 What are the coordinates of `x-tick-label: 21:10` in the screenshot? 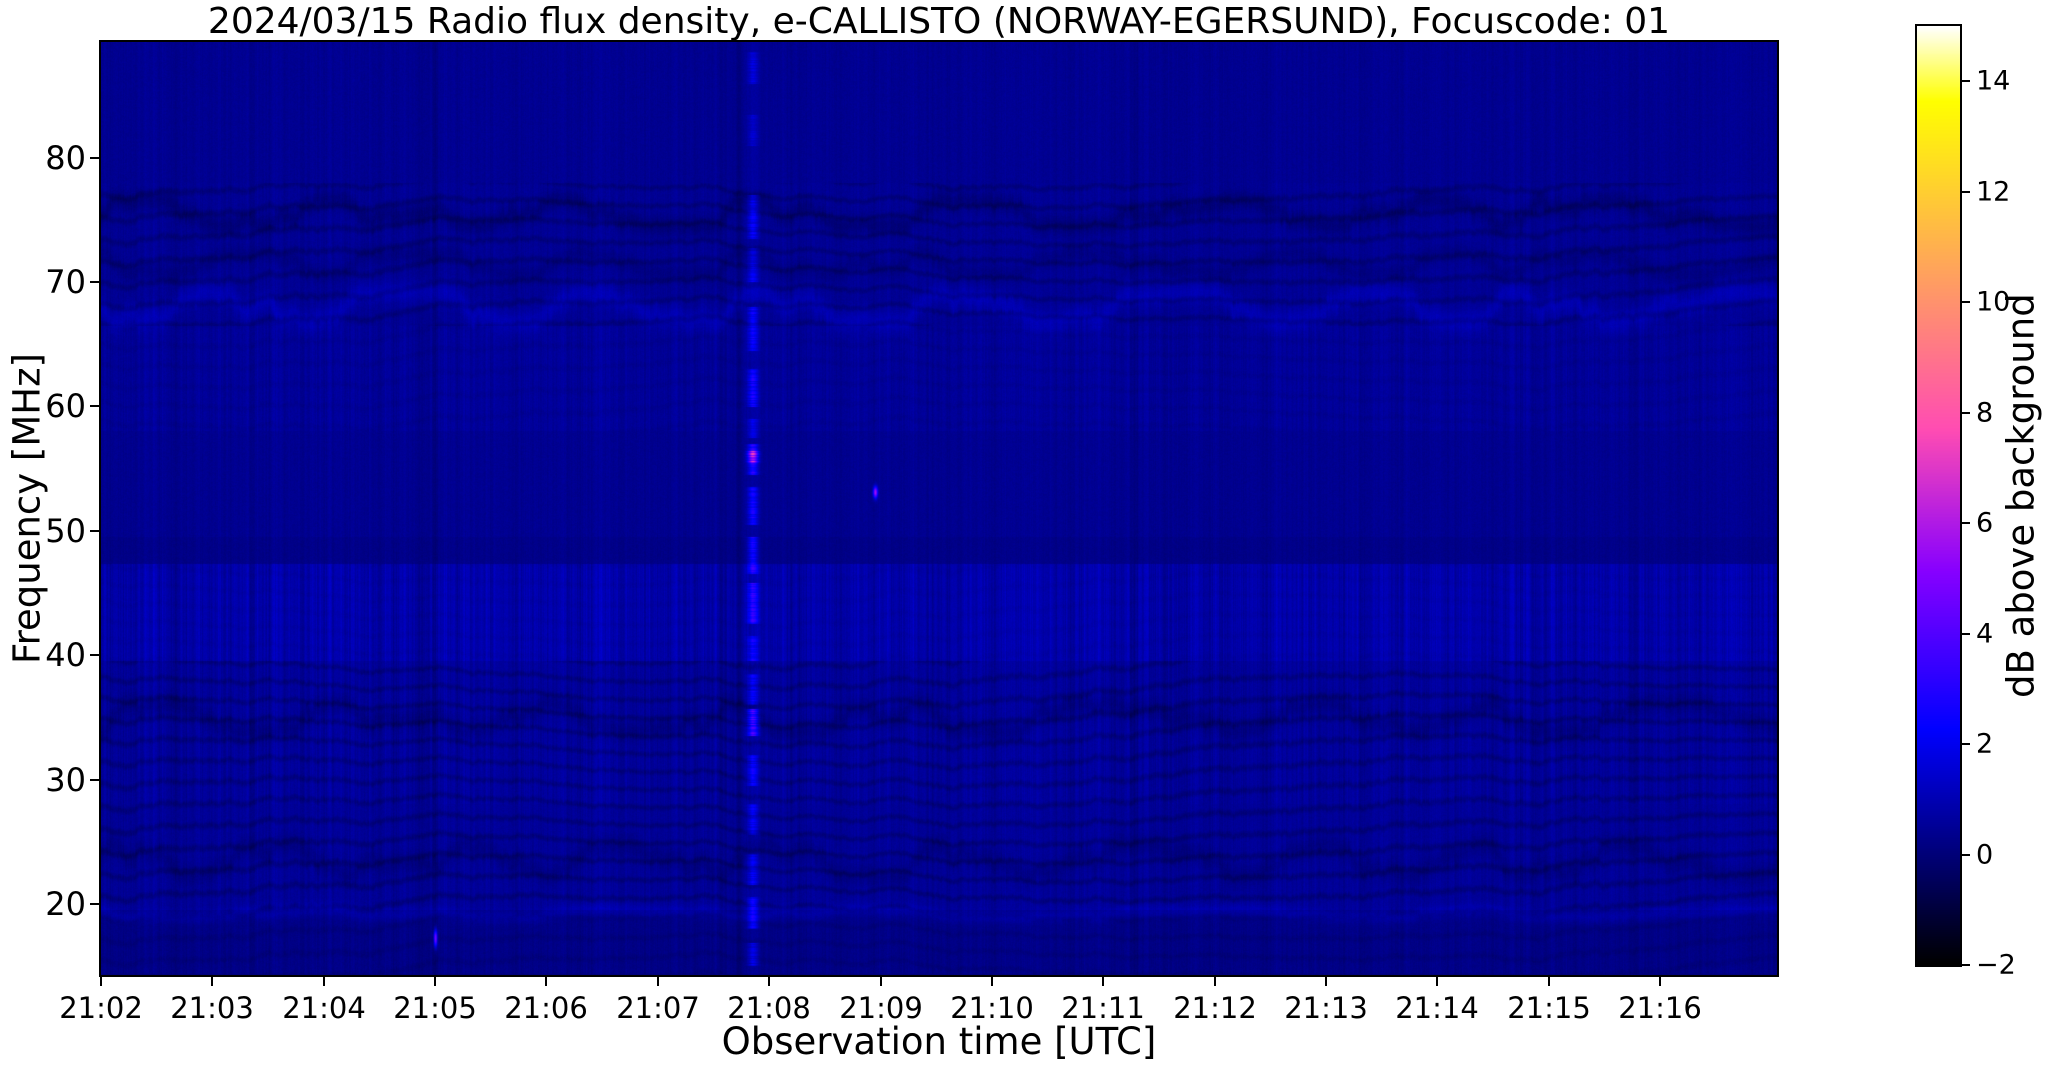 It's located at (992, 1008).